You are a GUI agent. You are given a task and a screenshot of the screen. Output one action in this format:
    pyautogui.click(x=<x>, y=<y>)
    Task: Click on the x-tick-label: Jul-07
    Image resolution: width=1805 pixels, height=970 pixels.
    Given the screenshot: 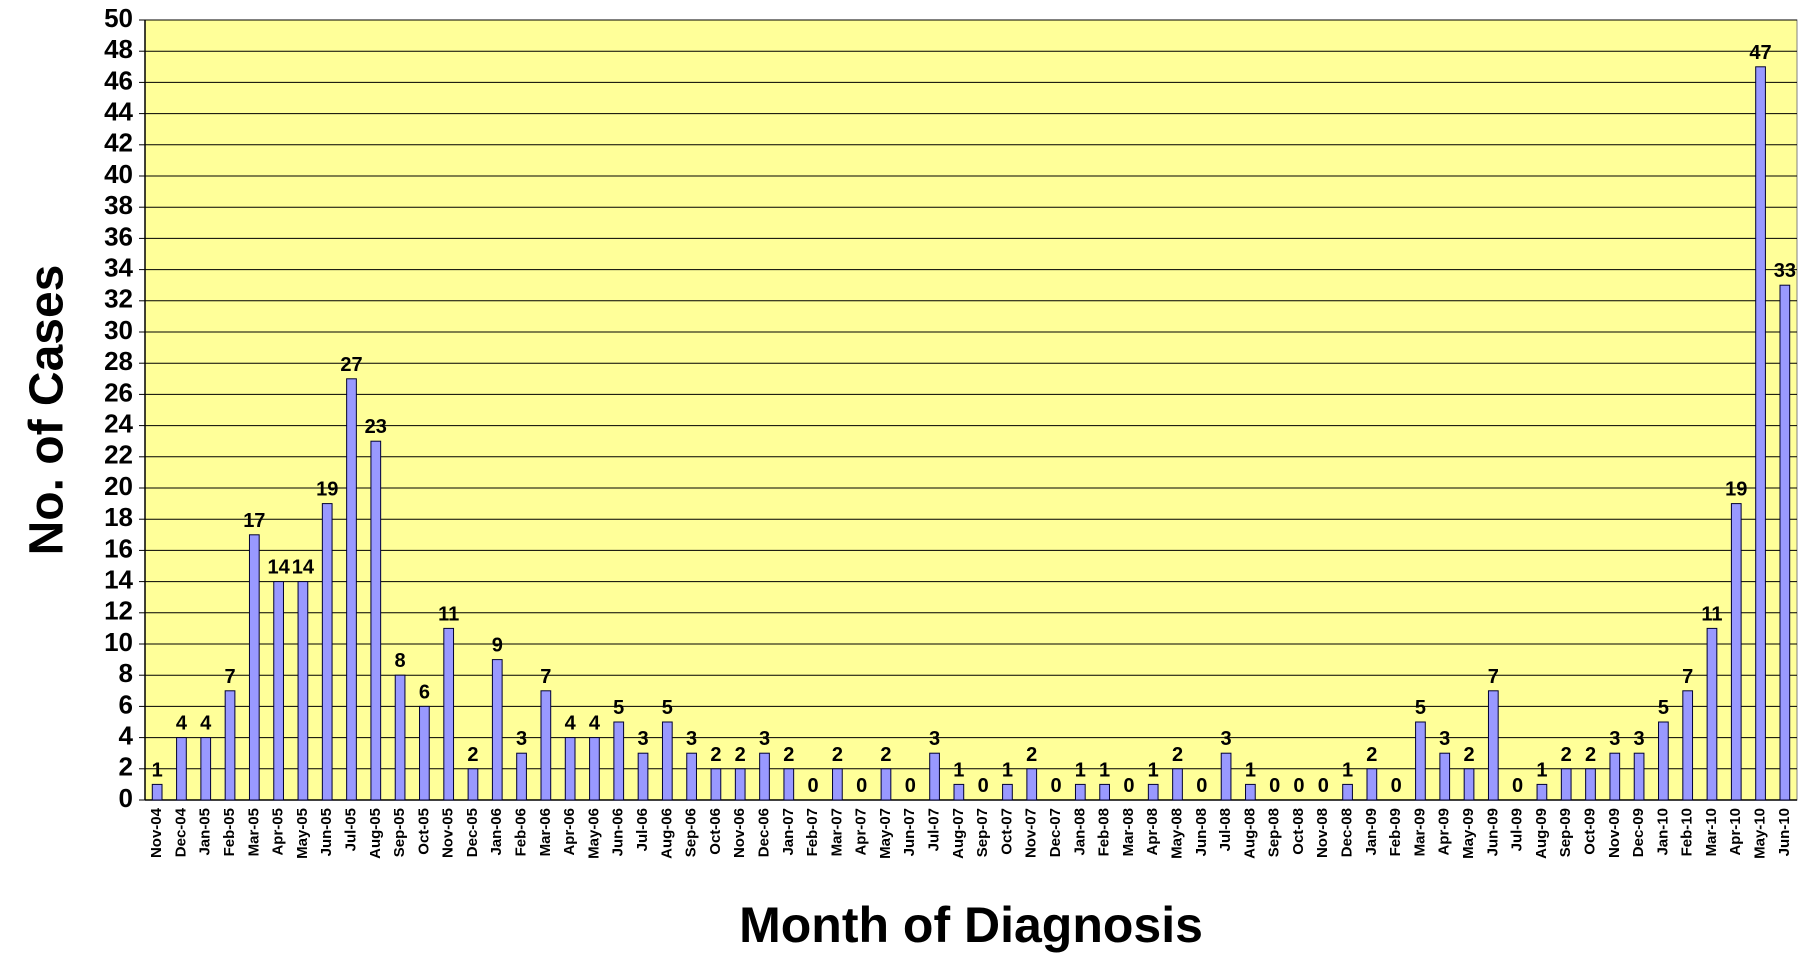 What is the action you would take?
    pyautogui.click(x=934, y=829)
    